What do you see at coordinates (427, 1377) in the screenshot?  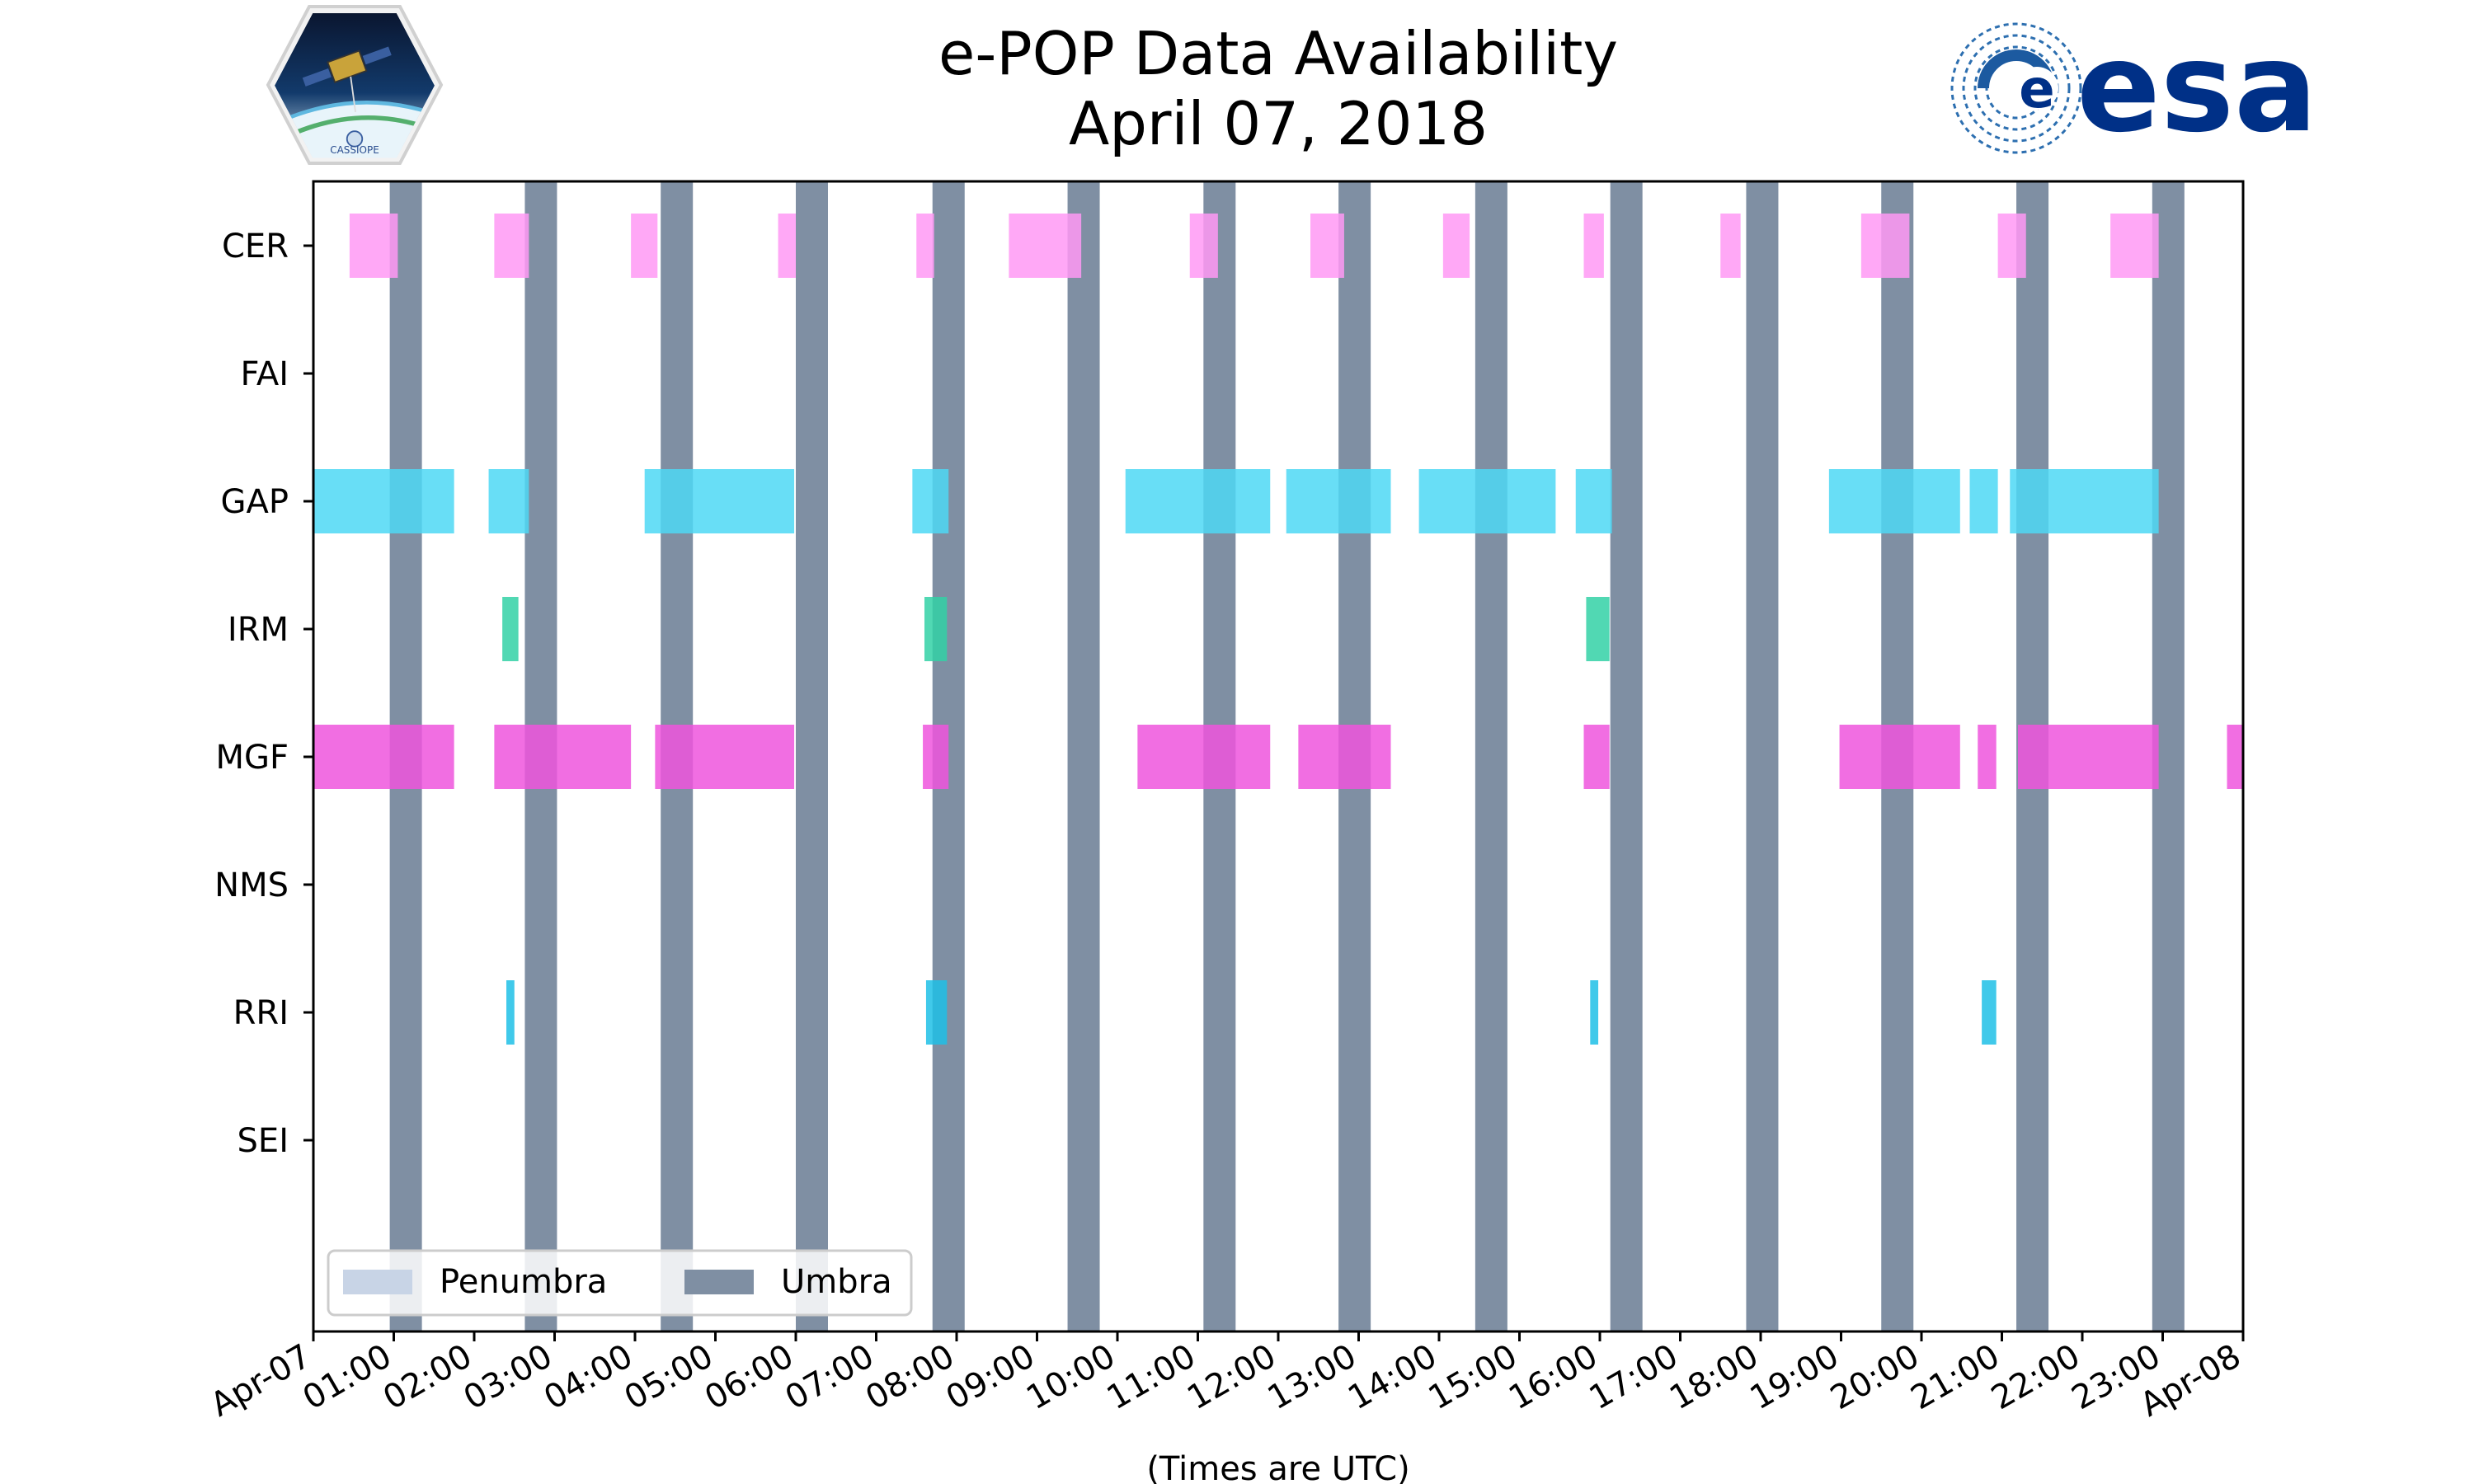 I see `x-tick-label: 02:00` at bounding box center [427, 1377].